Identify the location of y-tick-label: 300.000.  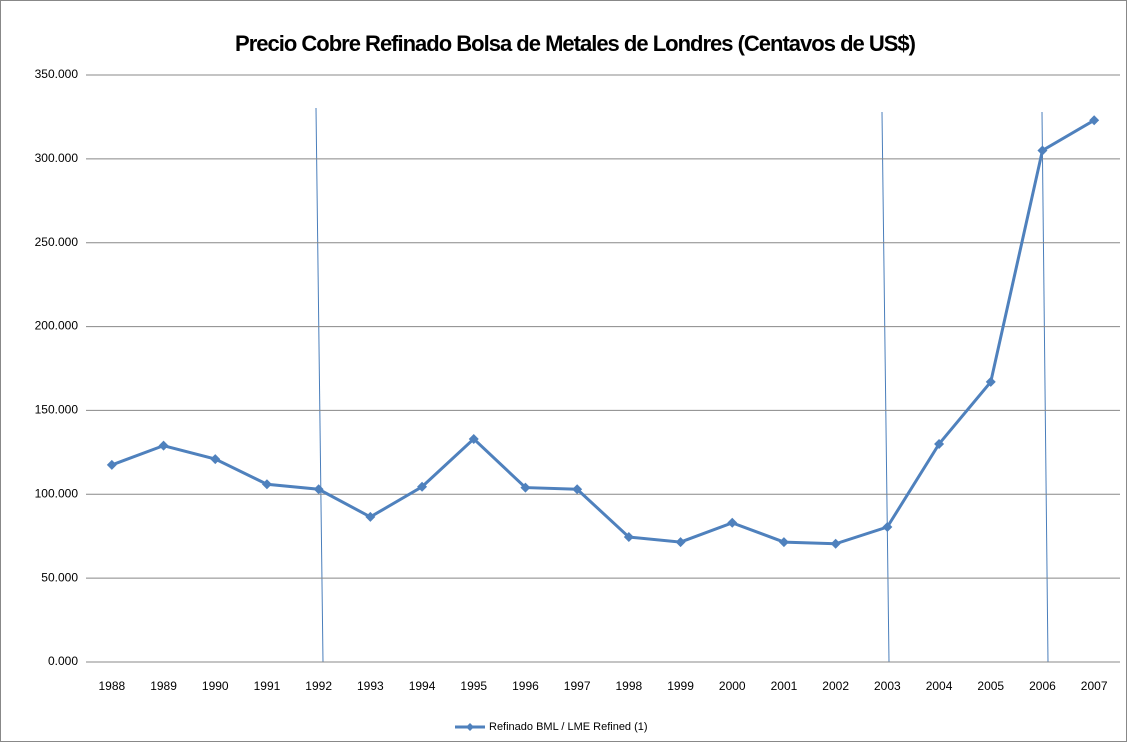
(57, 158).